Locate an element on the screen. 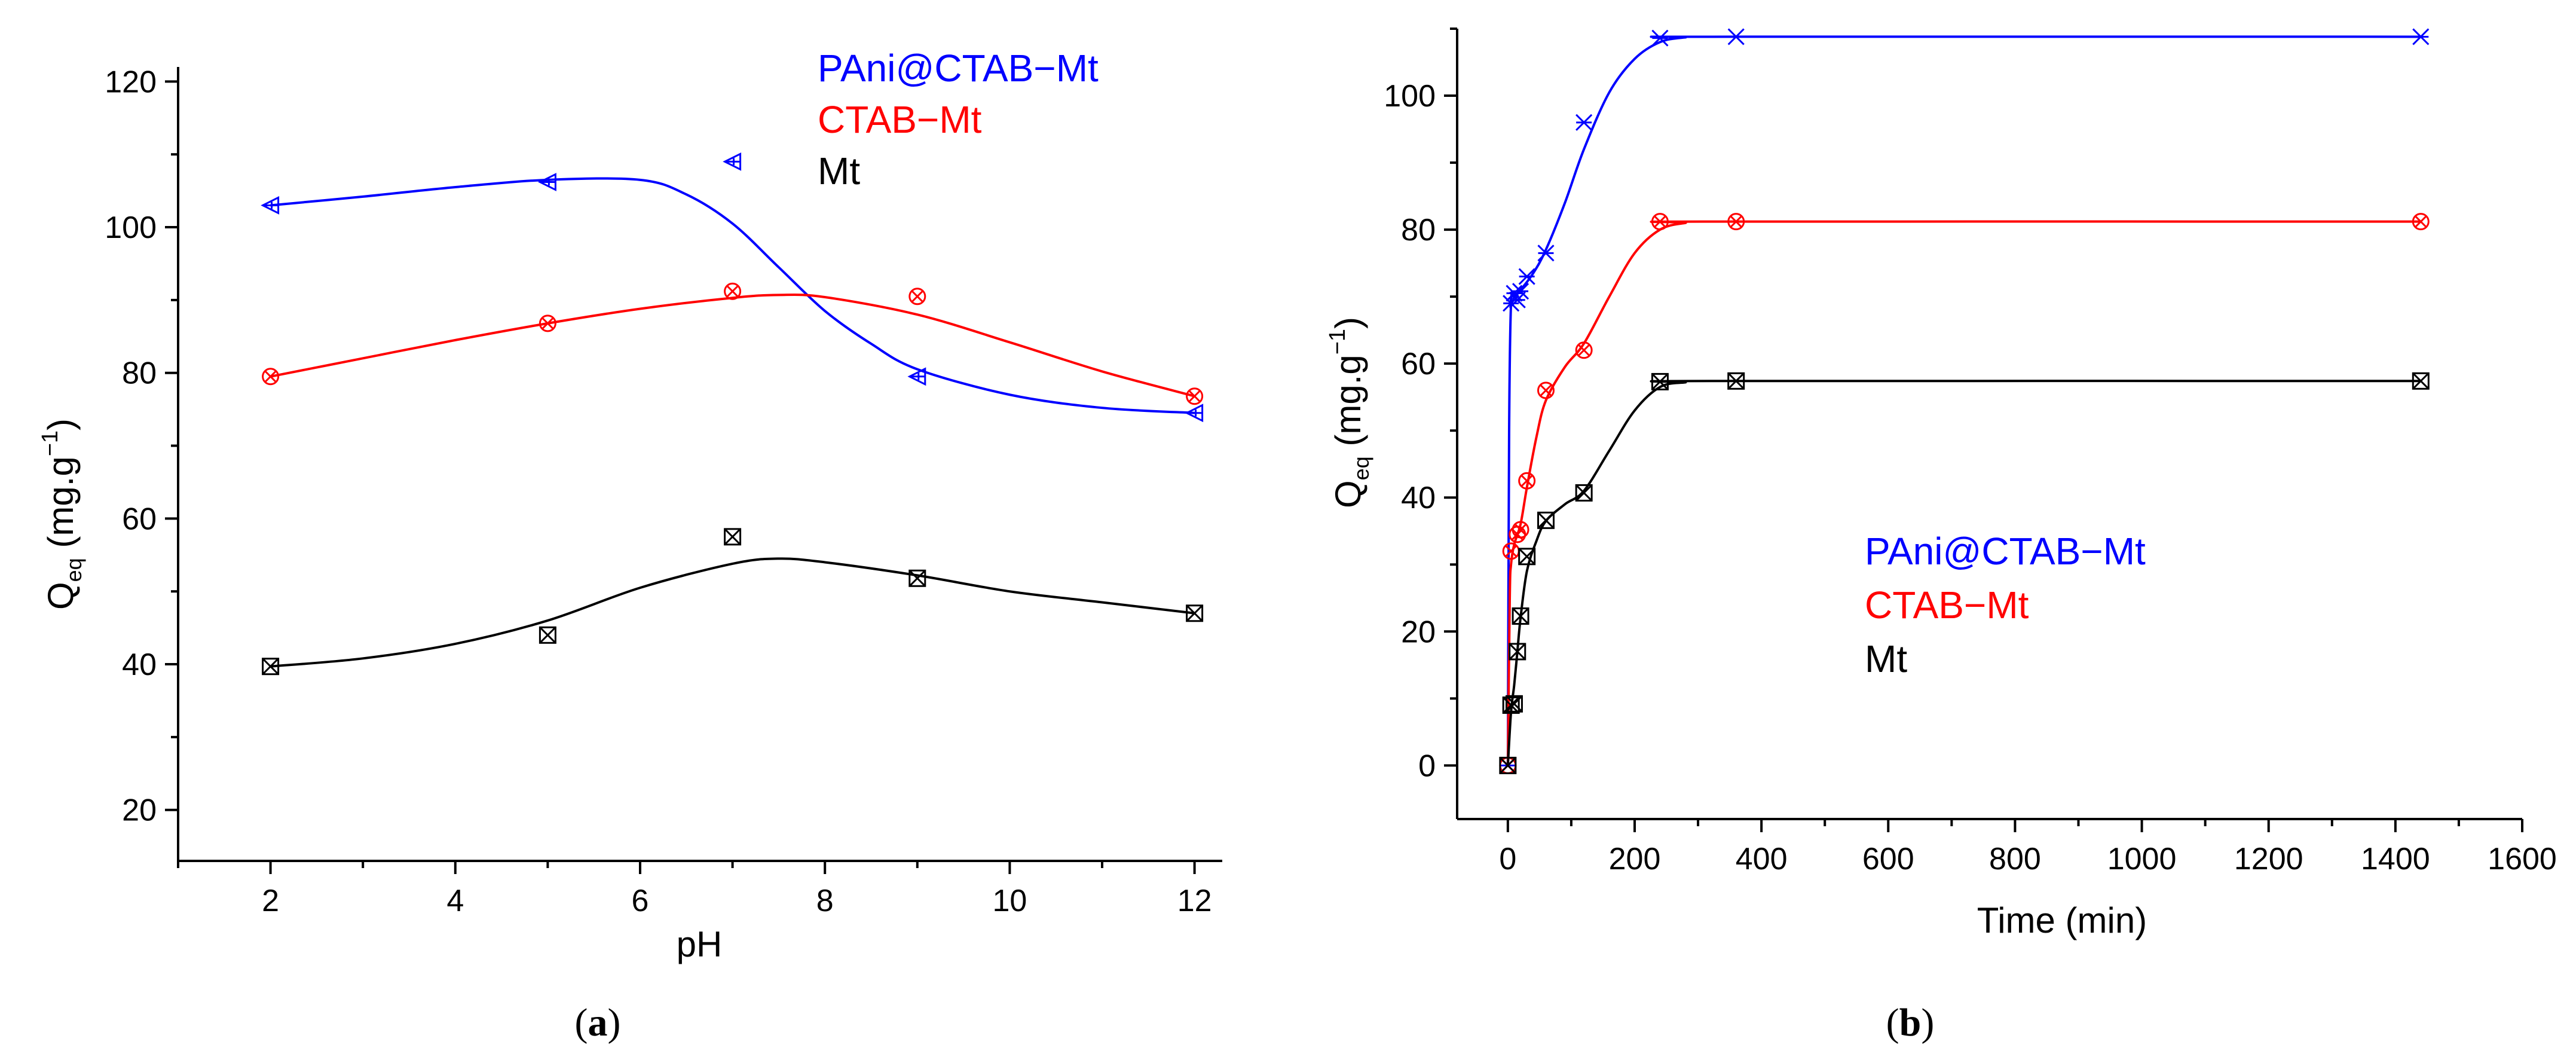 Image resolution: width=2576 pixels, height=1057 pixels. panel-b-y-tick-label: 80 is located at coordinates (1418, 230).